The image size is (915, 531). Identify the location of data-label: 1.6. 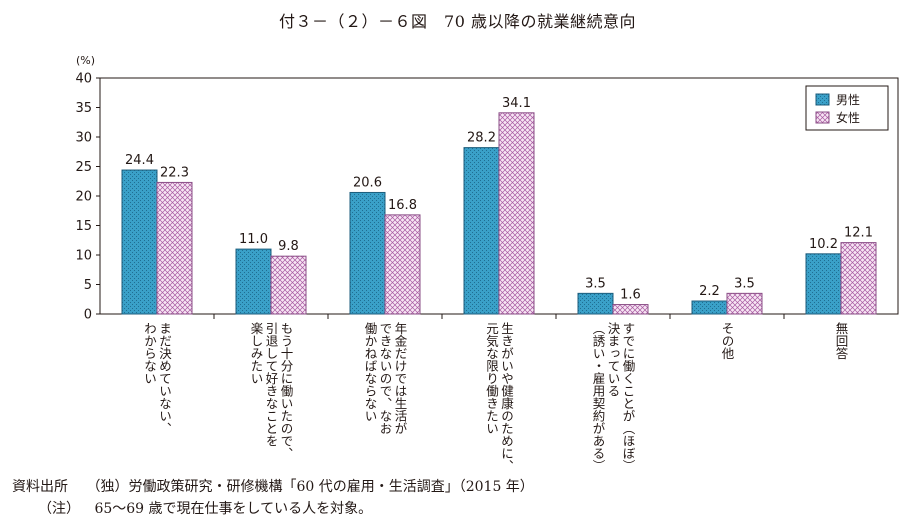
(630, 295).